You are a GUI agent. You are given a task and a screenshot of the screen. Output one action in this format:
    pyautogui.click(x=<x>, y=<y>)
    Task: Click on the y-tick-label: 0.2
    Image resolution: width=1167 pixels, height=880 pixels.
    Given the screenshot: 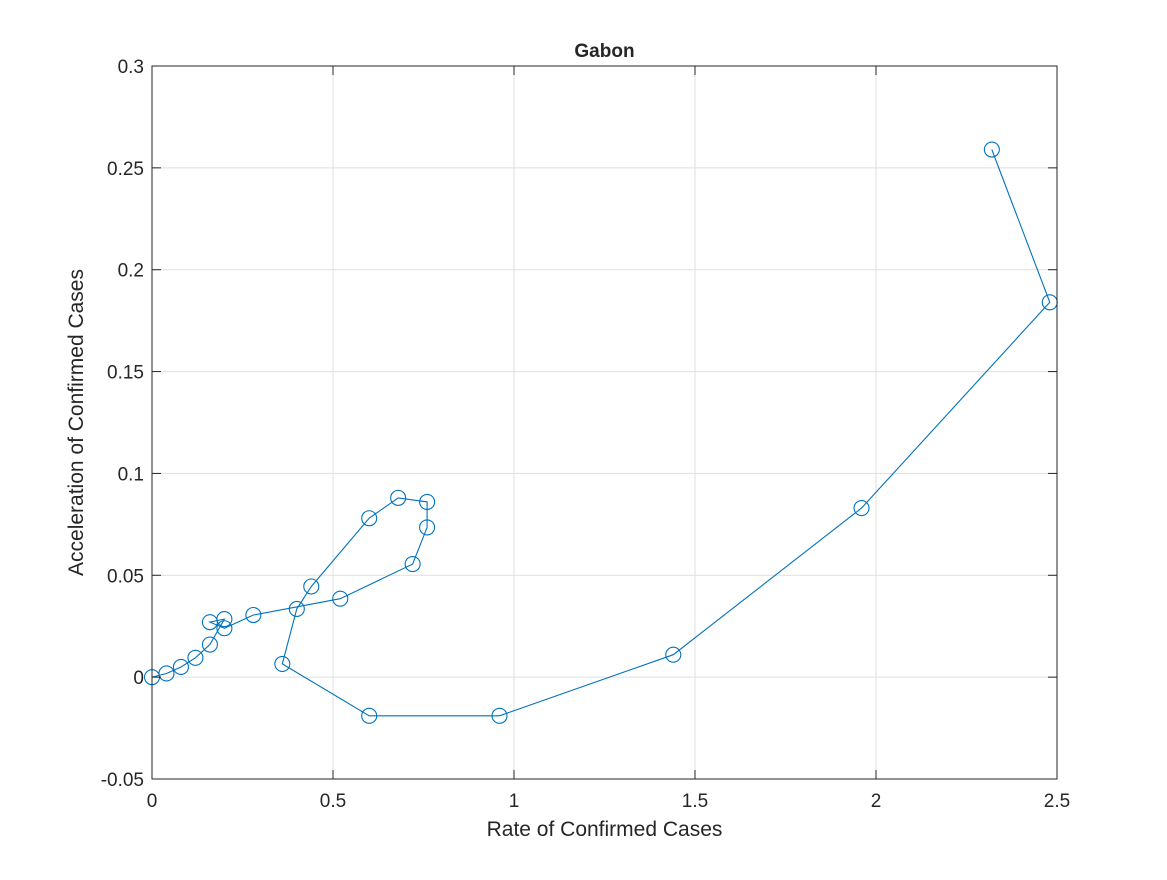 What is the action you would take?
    pyautogui.click(x=131, y=271)
    